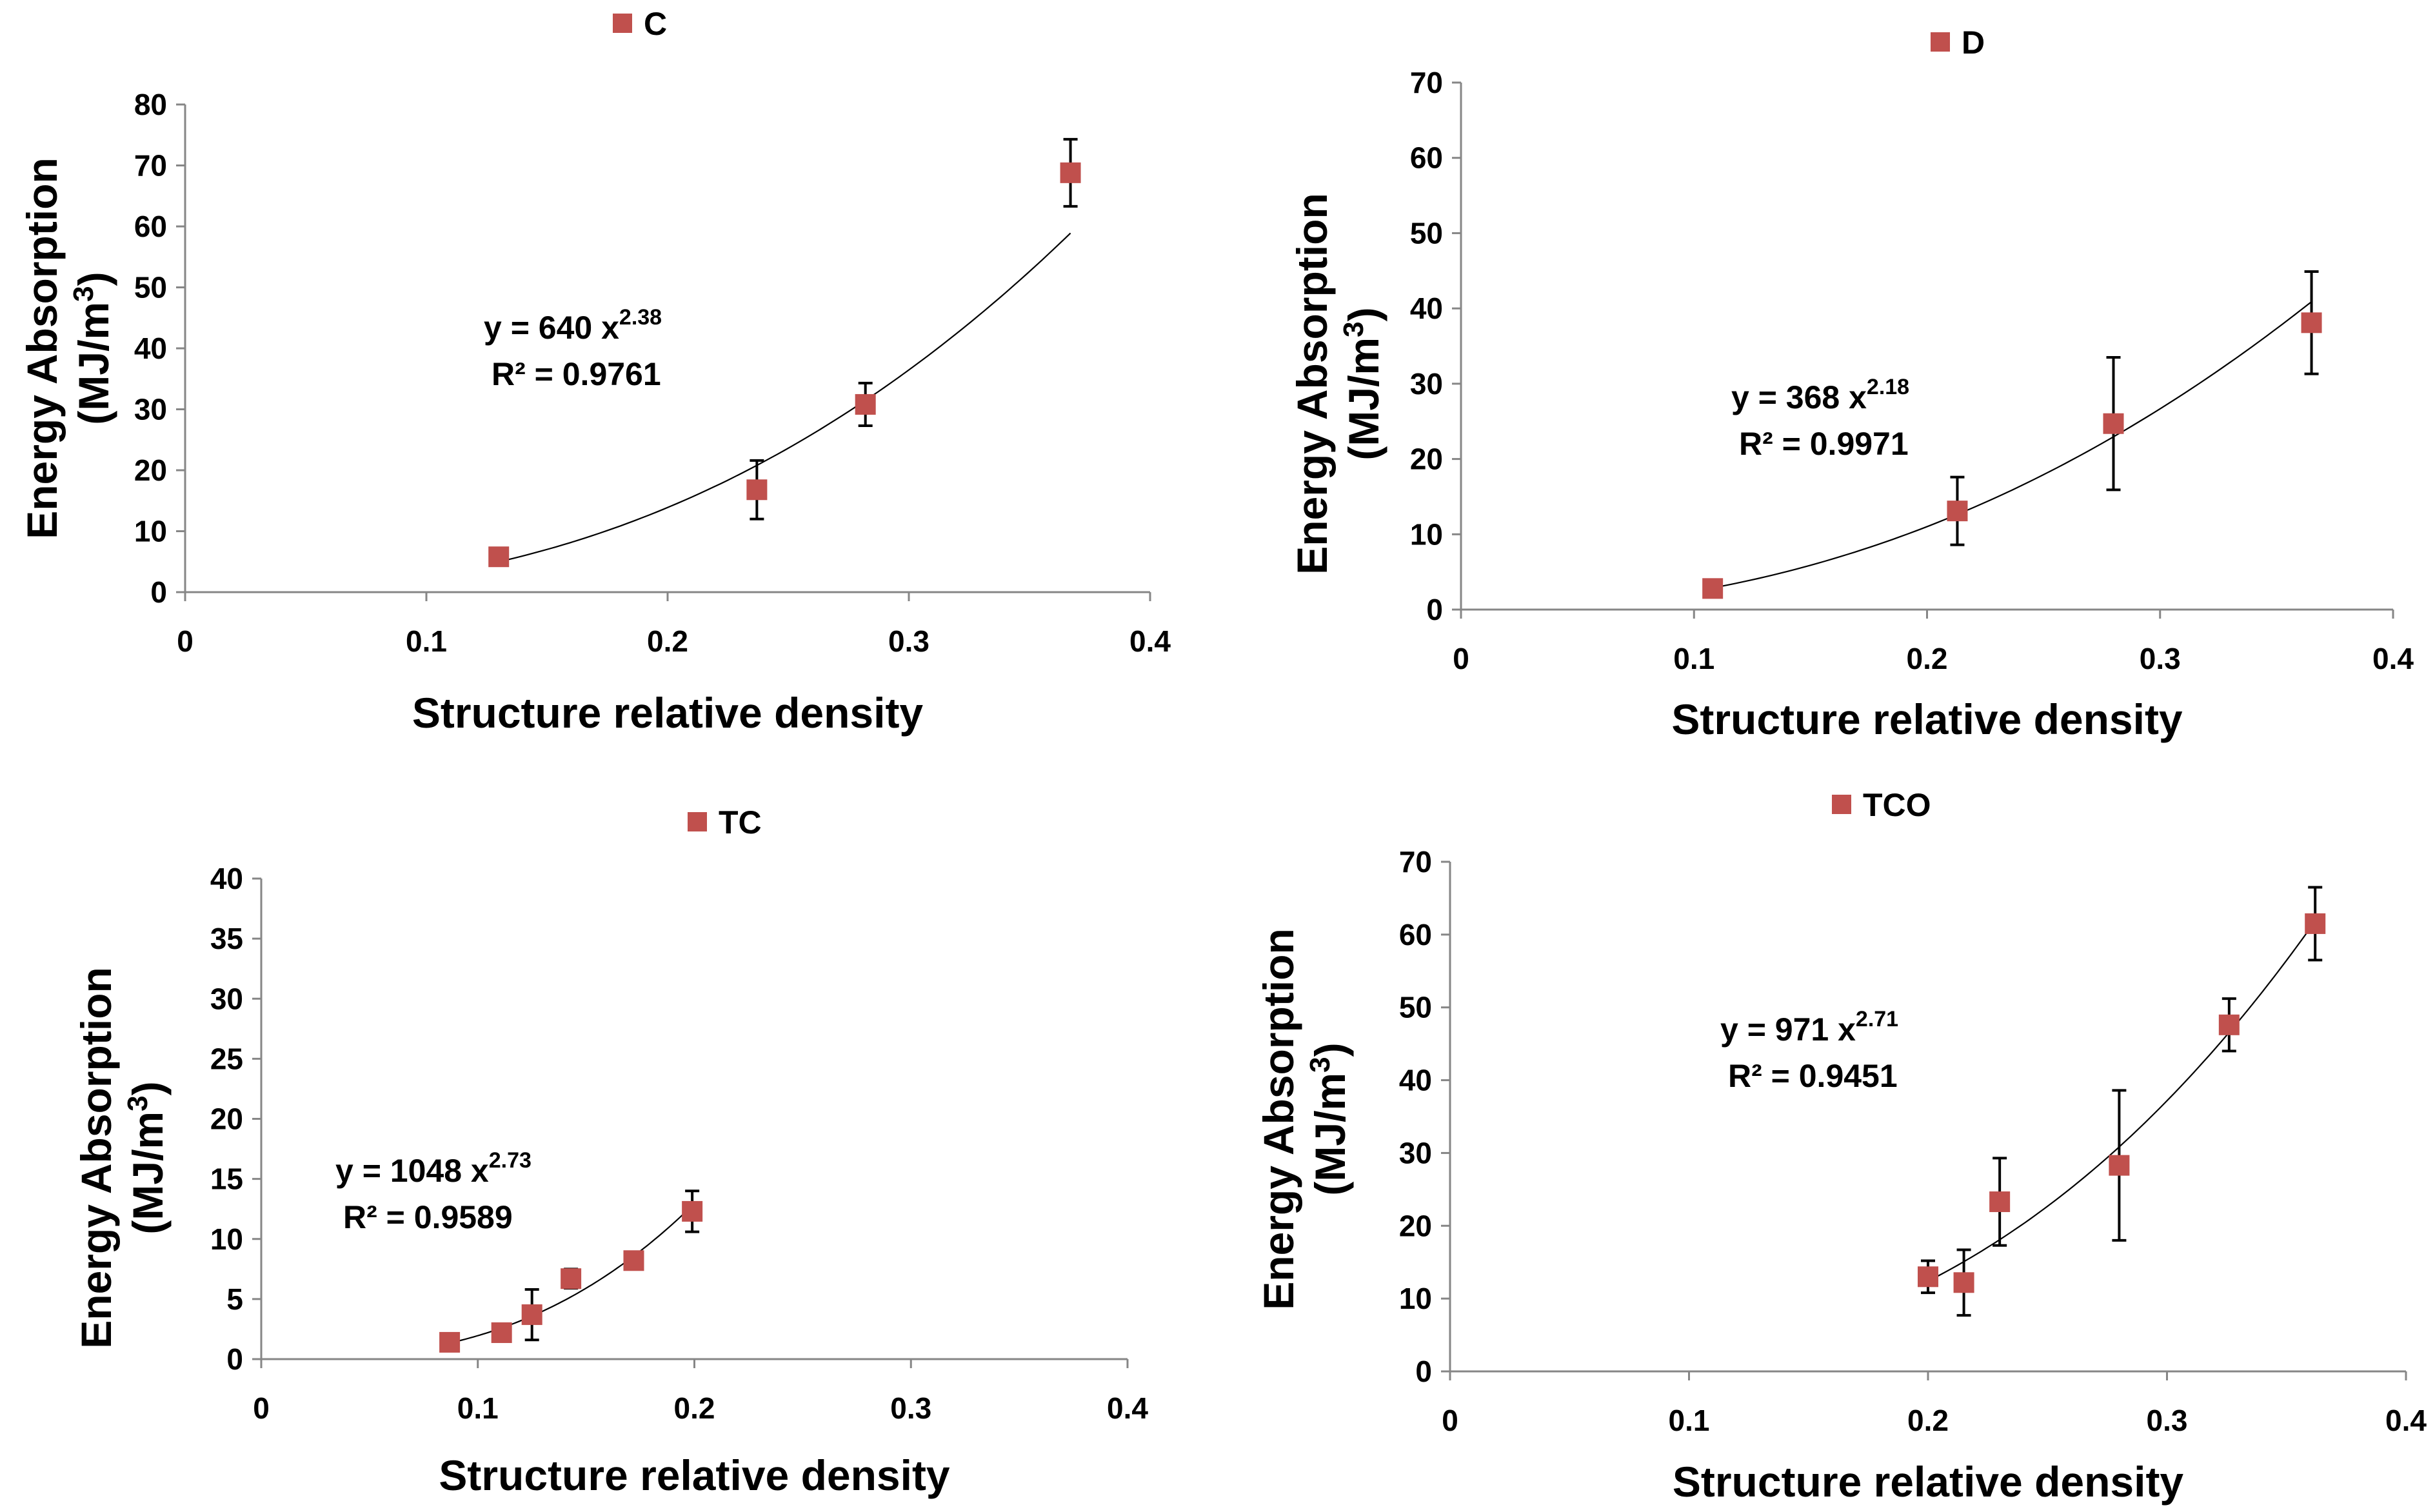  I want to click on legend-label: TC, so click(740, 823).